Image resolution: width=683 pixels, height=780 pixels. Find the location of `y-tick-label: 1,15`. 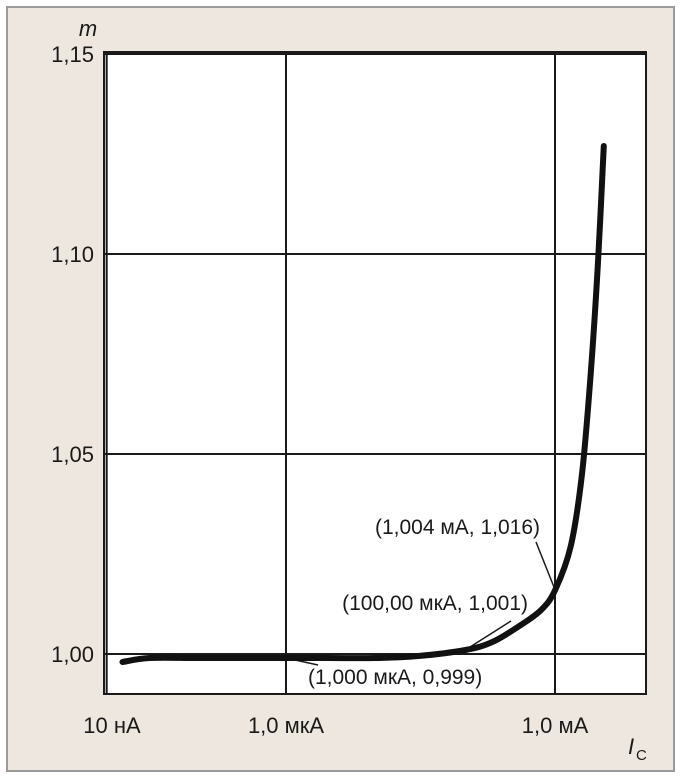

y-tick-label: 1,15 is located at coordinates (72, 54).